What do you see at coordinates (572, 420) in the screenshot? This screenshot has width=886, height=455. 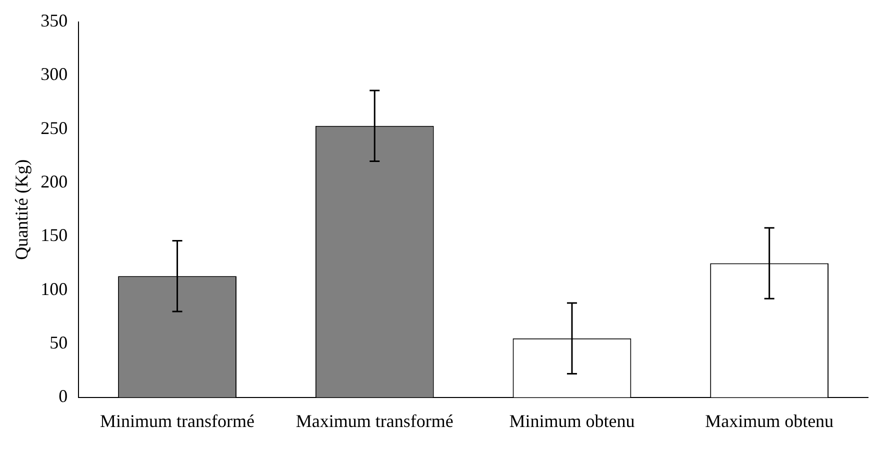 I see `x-tick-label: Minimum obtenu` at bounding box center [572, 420].